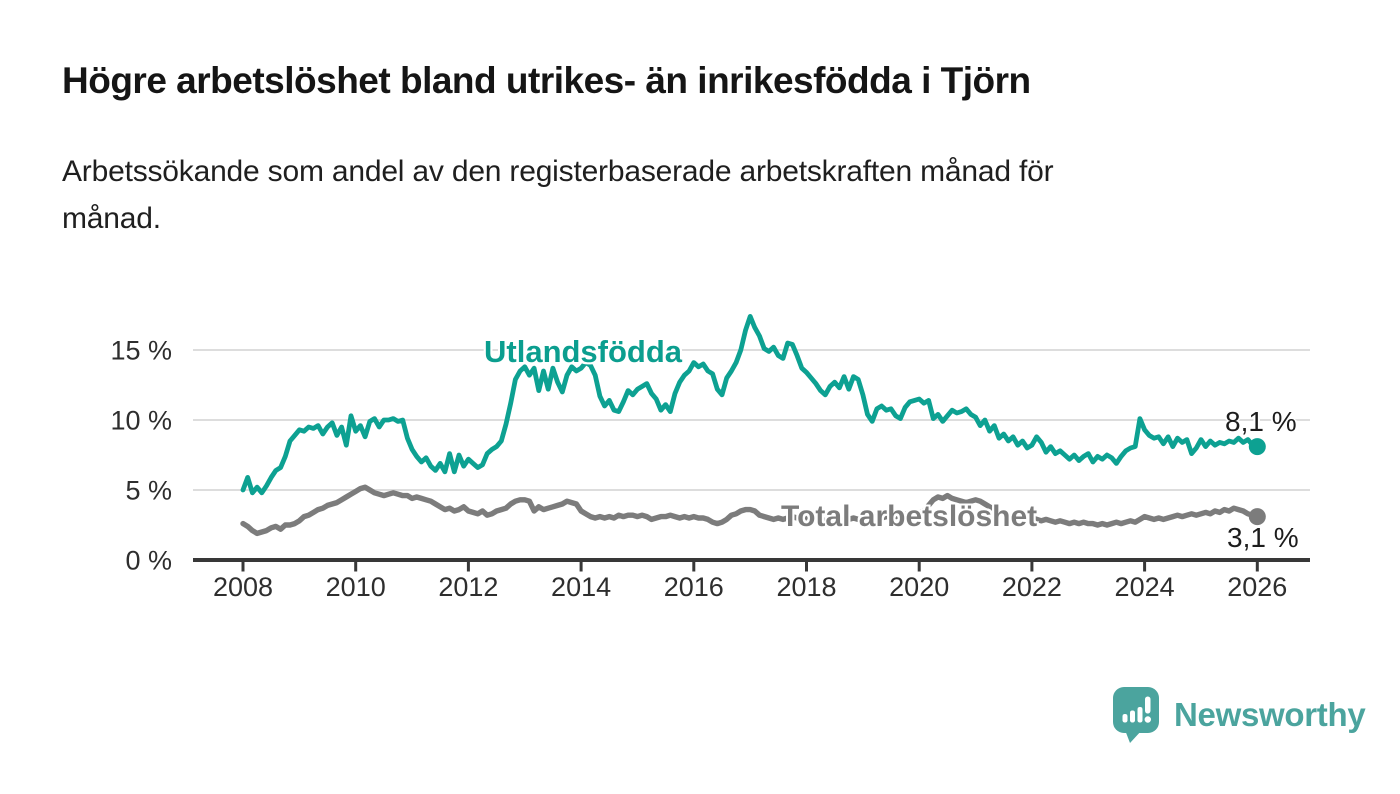 The image size is (1400, 794). What do you see at coordinates (806, 587) in the screenshot?
I see `x-axis-tick-label: 2018` at bounding box center [806, 587].